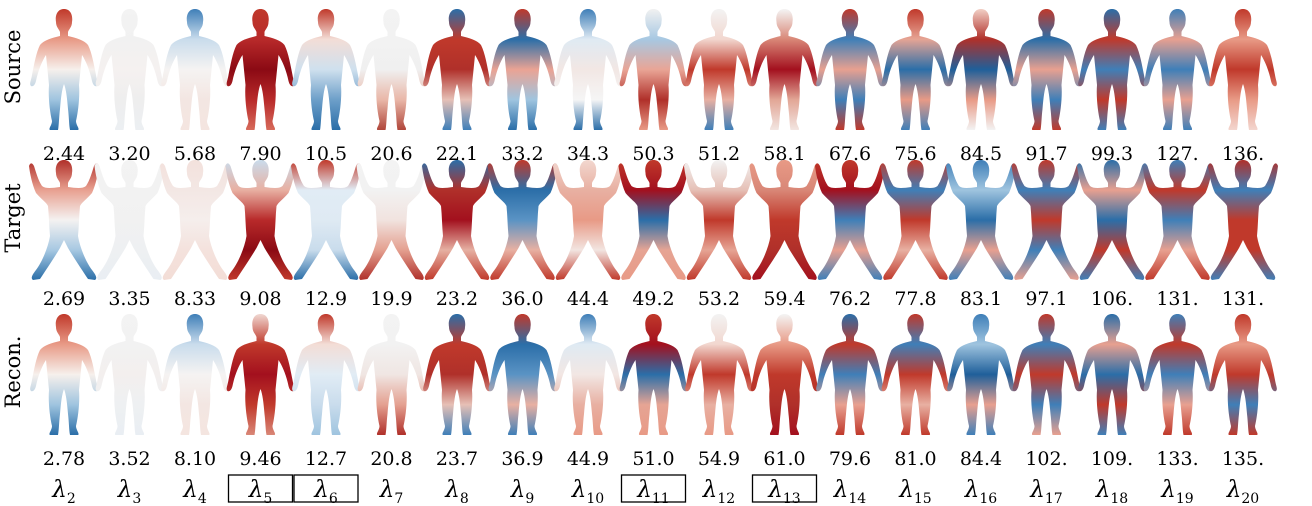  I want to click on lambda-label: λ12, so click(718, 491).